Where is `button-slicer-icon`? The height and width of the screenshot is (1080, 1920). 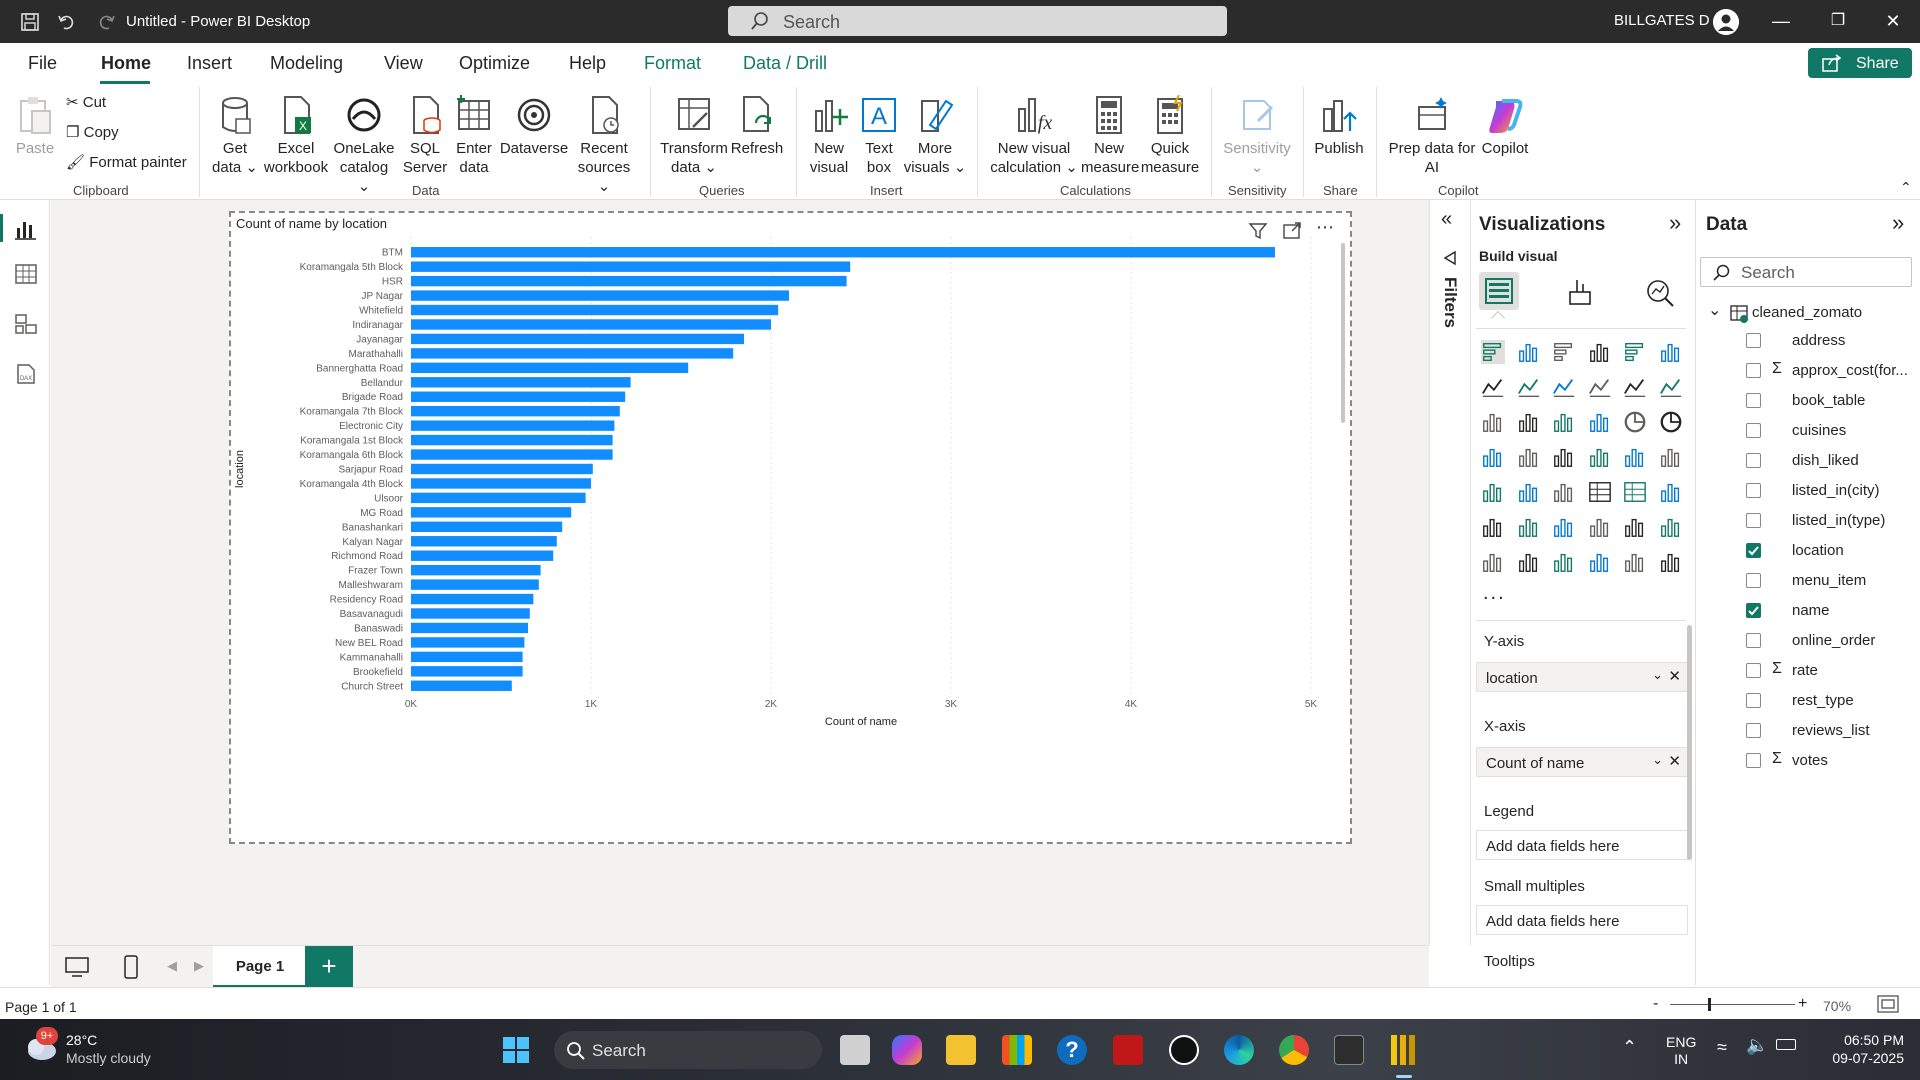
button-slicer-icon is located at coordinates (1564, 562).